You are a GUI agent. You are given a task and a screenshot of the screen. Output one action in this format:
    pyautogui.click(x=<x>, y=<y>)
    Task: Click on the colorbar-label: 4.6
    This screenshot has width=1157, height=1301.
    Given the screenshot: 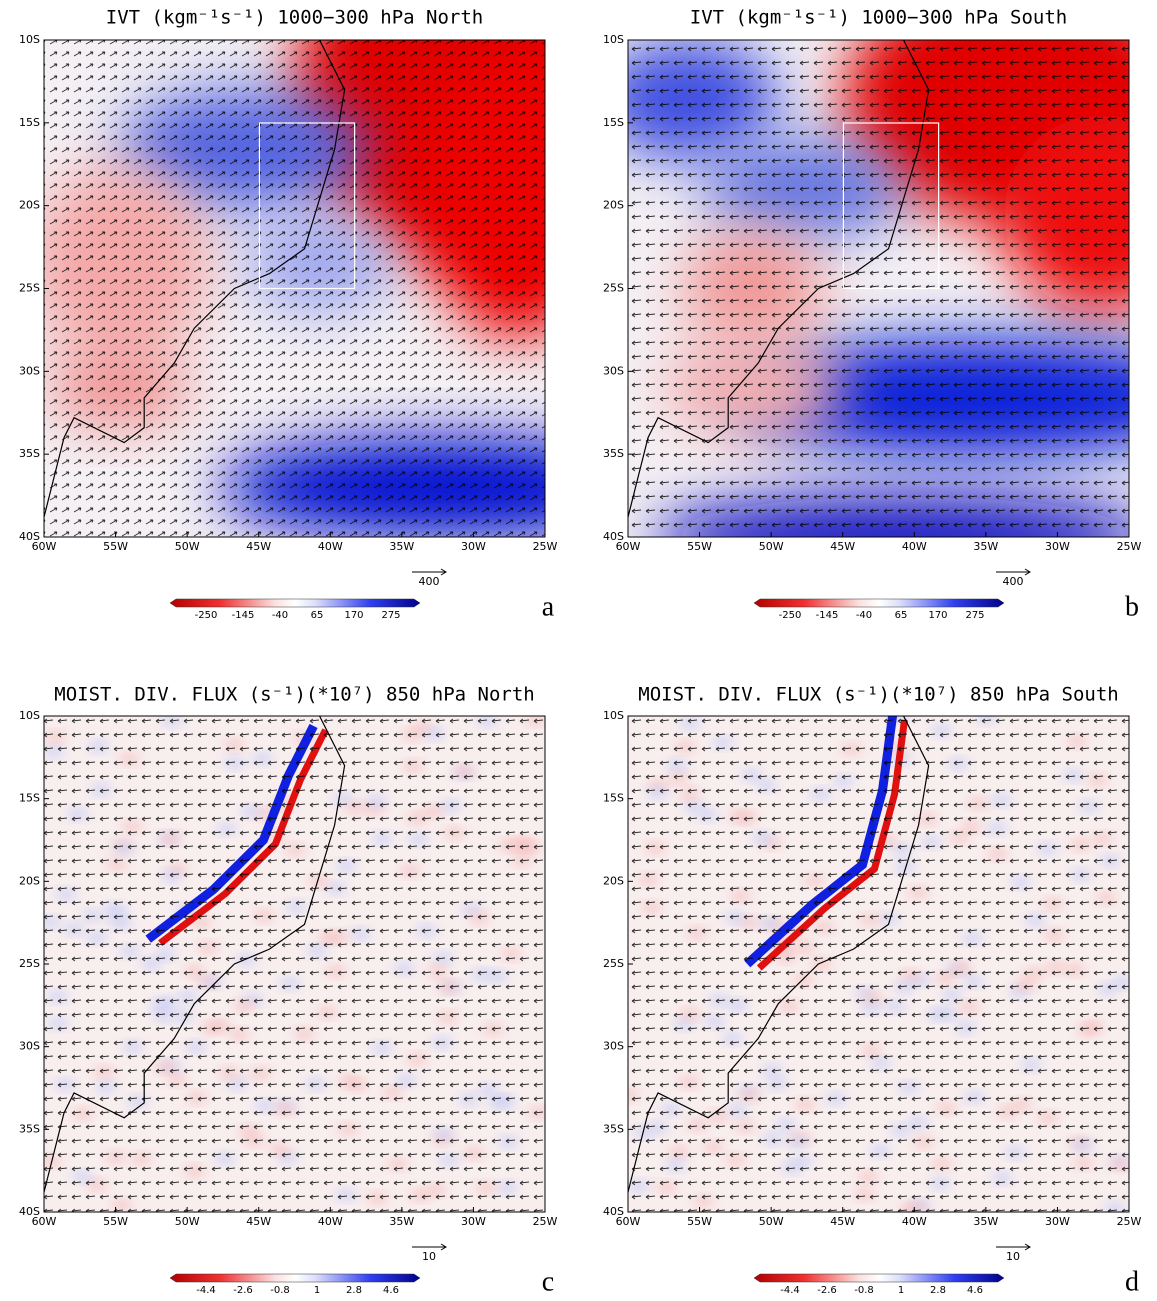 What is the action you would take?
    pyautogui.click(x=975, y=1290)
    